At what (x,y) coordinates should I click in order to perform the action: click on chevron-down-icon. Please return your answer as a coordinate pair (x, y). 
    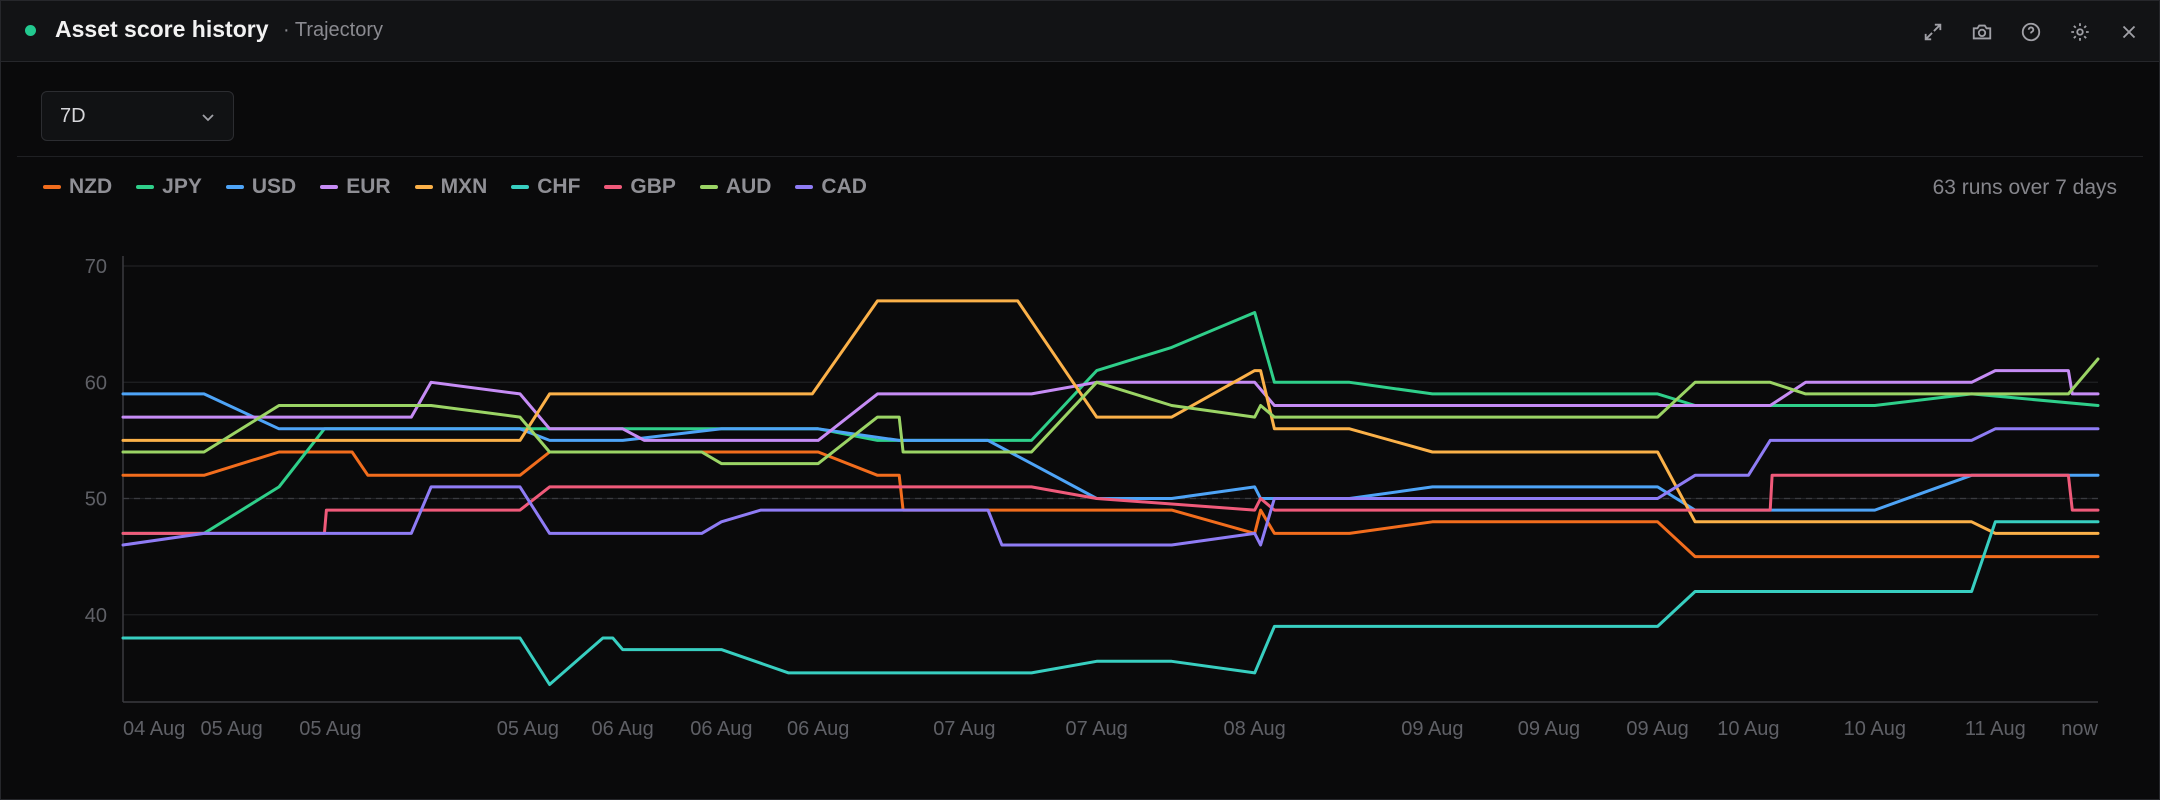
    Looking at the image, I should click on (208, 118).